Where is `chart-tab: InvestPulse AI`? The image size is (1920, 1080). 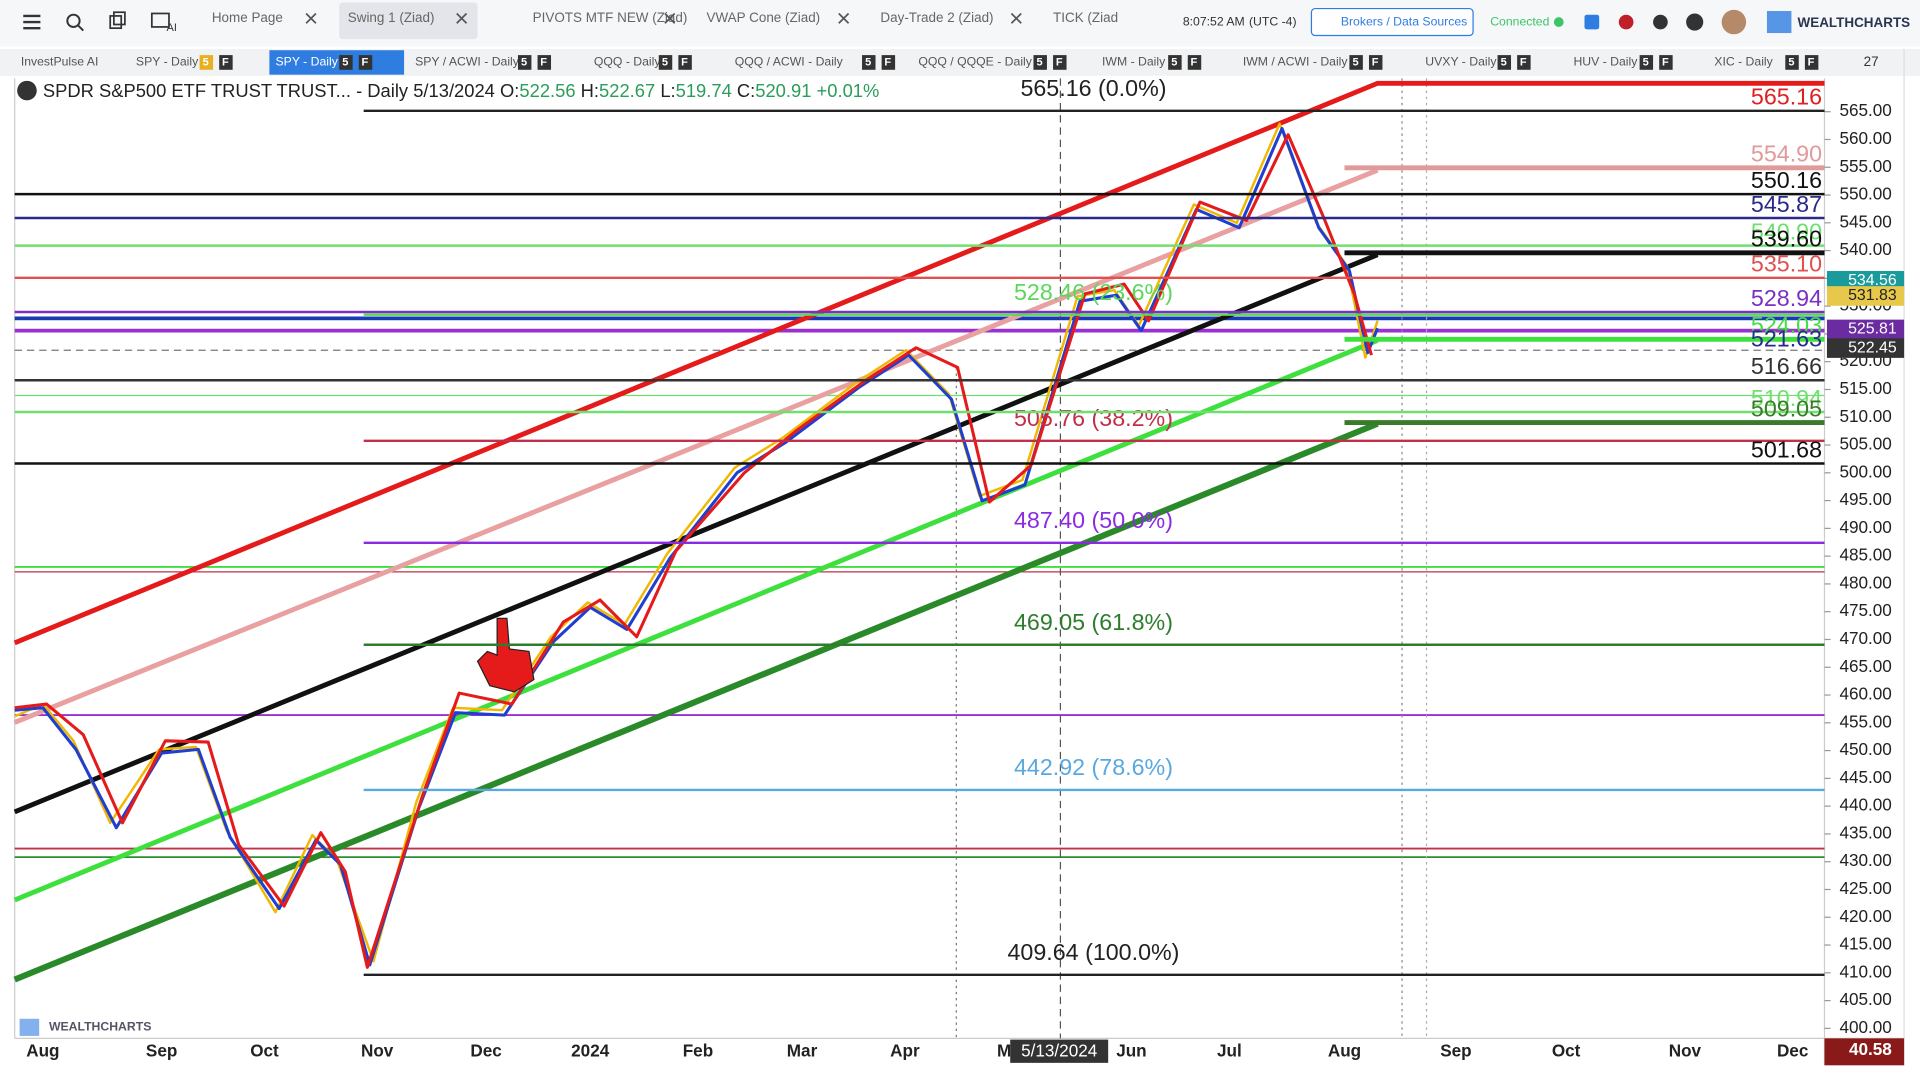 chart-tab: InvestPulse AI is located at coordinates (60, 62).